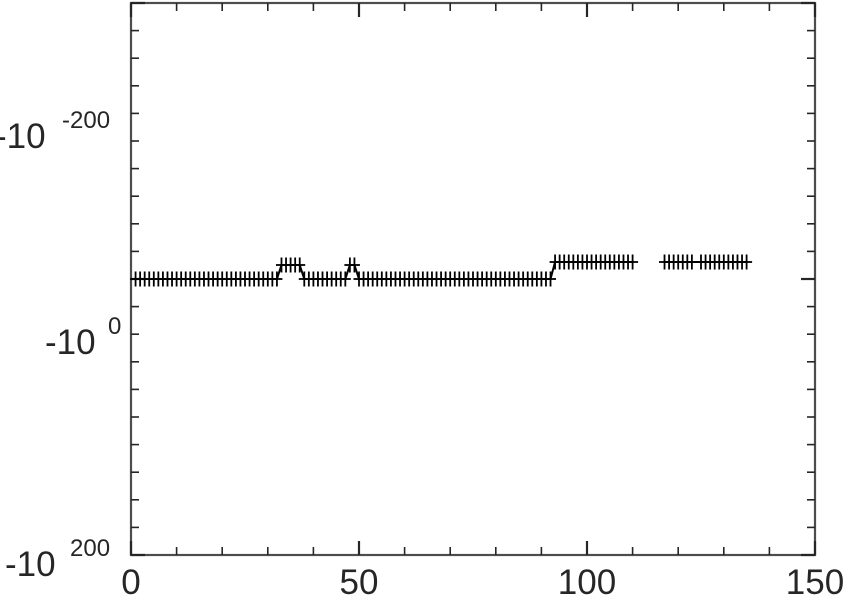  What do you see at coordinates (441, 270) in the screenshot?
I see `data-series` at bounding box center [441, 270].